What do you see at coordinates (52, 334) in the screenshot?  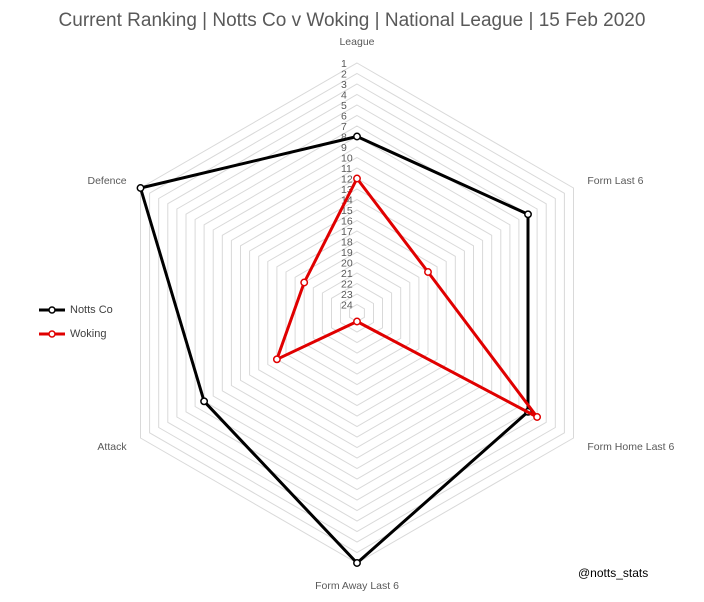 I see `legend-swatch-woking` at bounding box center [52, 334].